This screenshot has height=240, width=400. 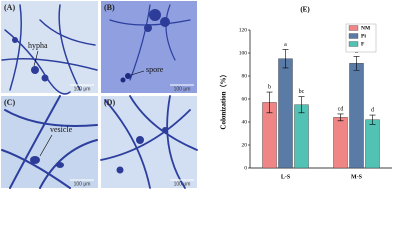 What do you see at coordinates (366, 28) in the screenshot?
I see `legend-label: NM` at bounding box center [366, 28].